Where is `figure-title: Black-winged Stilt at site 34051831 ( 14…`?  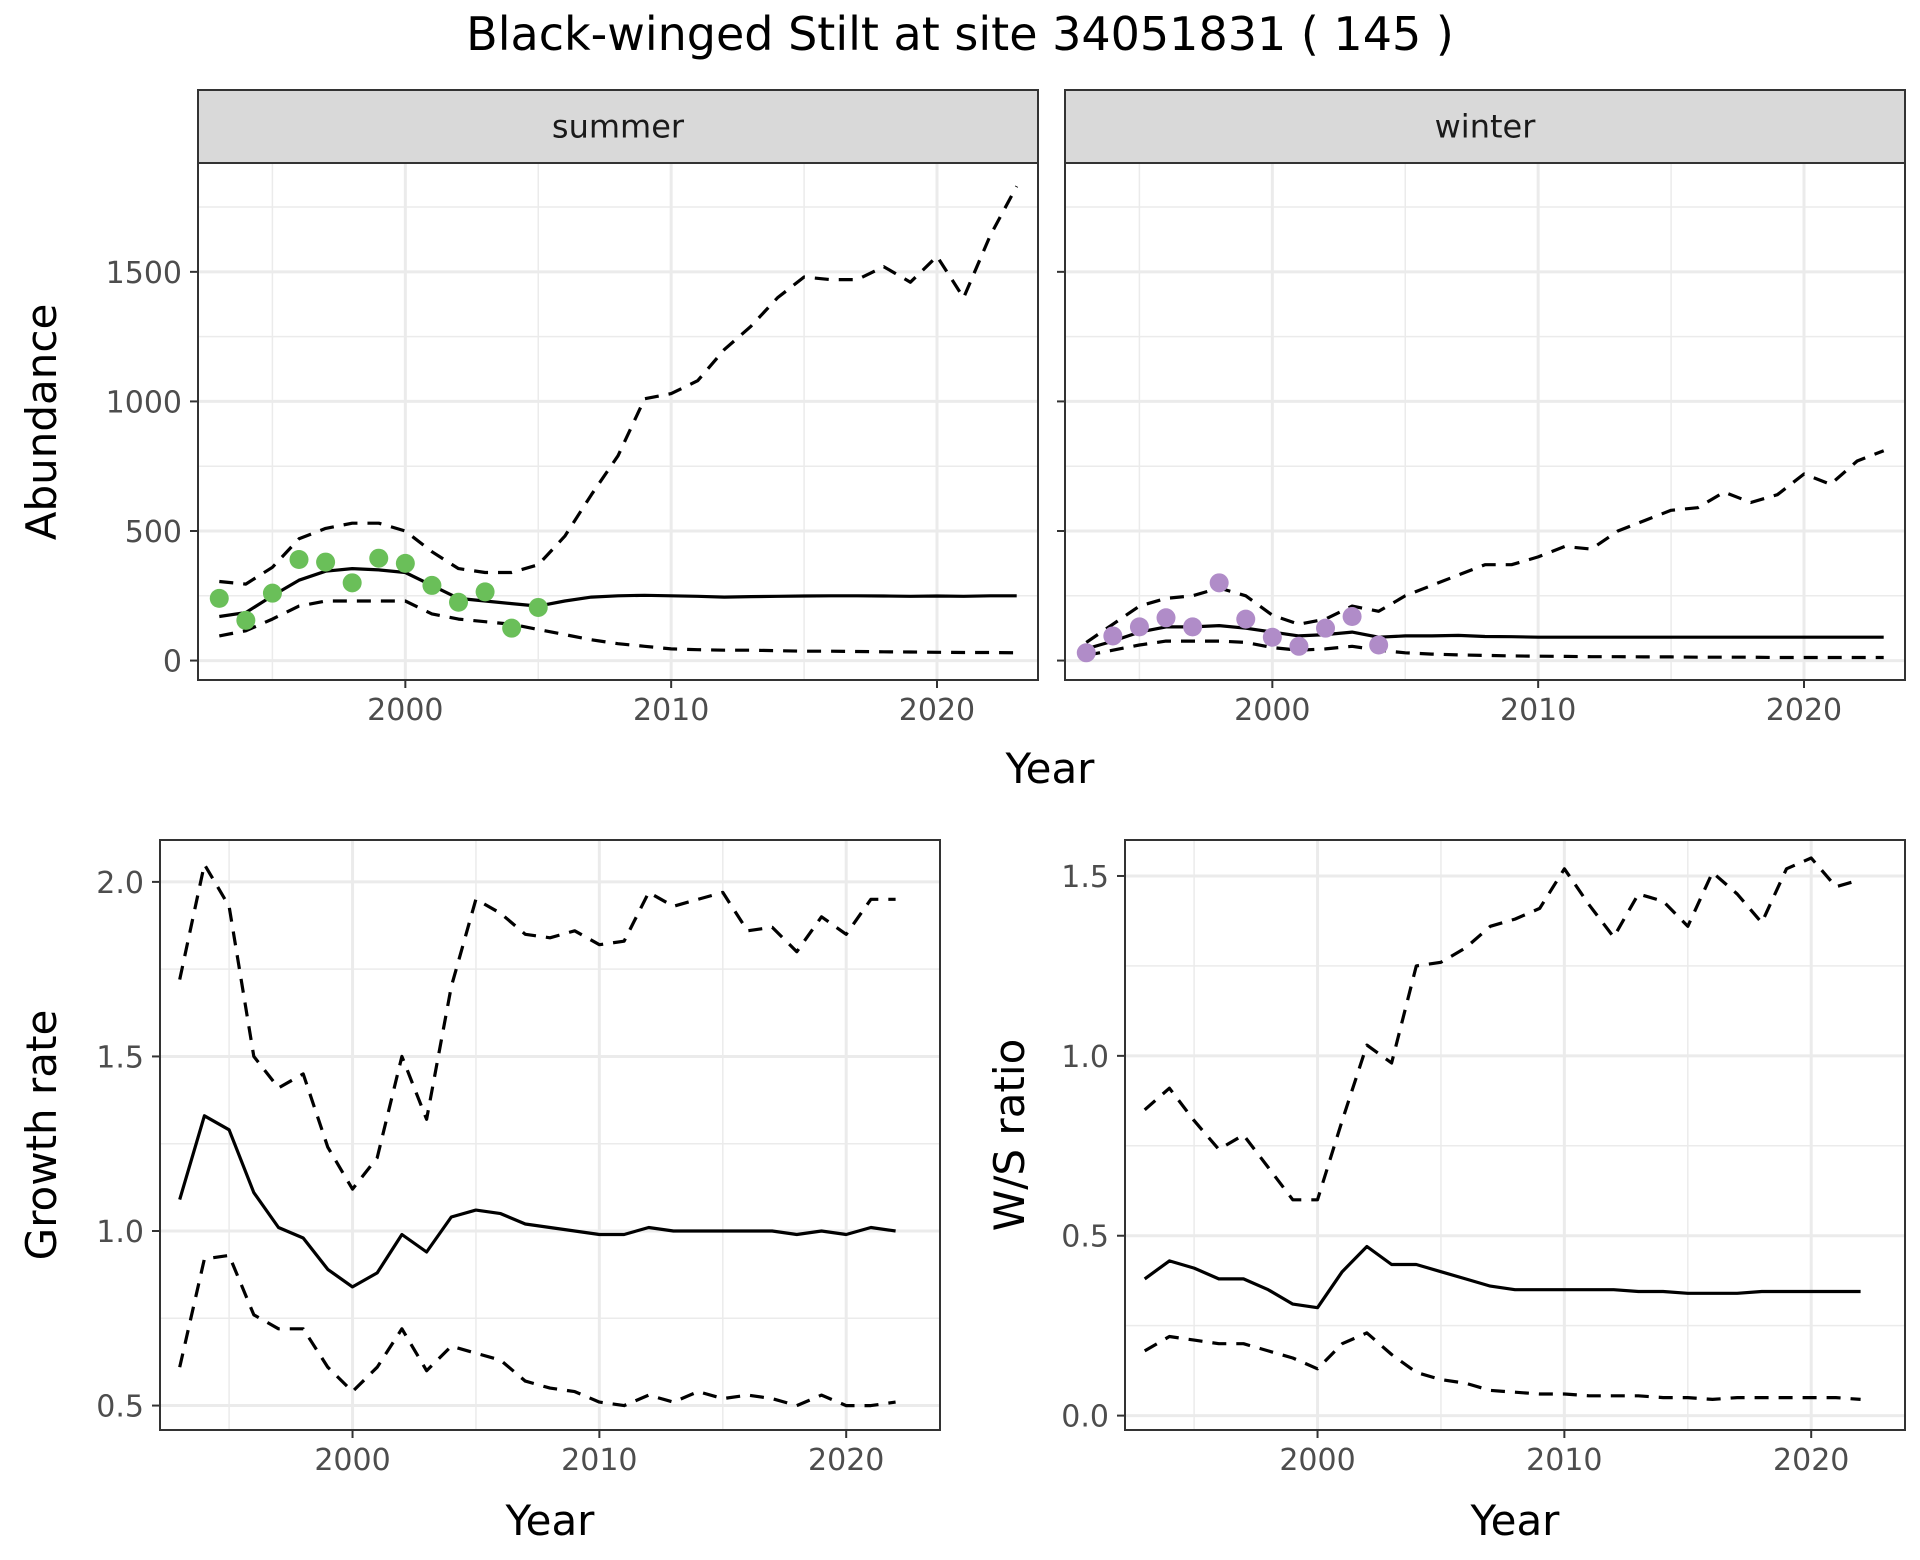 figure-title: Black-winged Stilt at site 34051831 ( 14… is located at coordinates (960, 34).